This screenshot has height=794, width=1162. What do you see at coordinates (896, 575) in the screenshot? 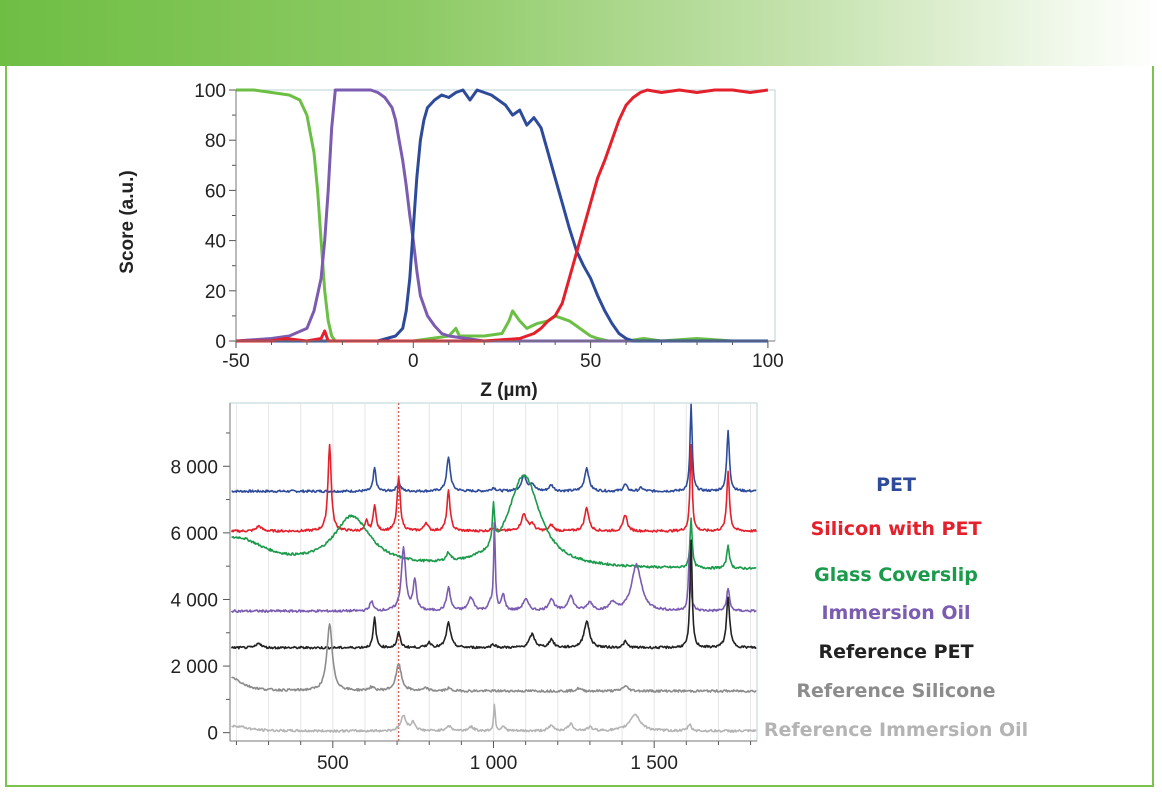
I see `legend-glass-coverslip: Glass Coverslip` at bounding box center [896, 575].